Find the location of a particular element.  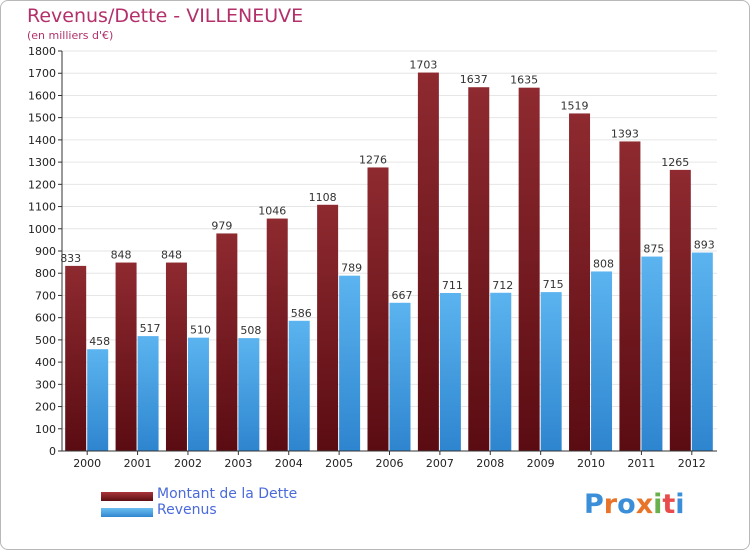

y-tick-label: 100 is located at coordinates (45, 429).